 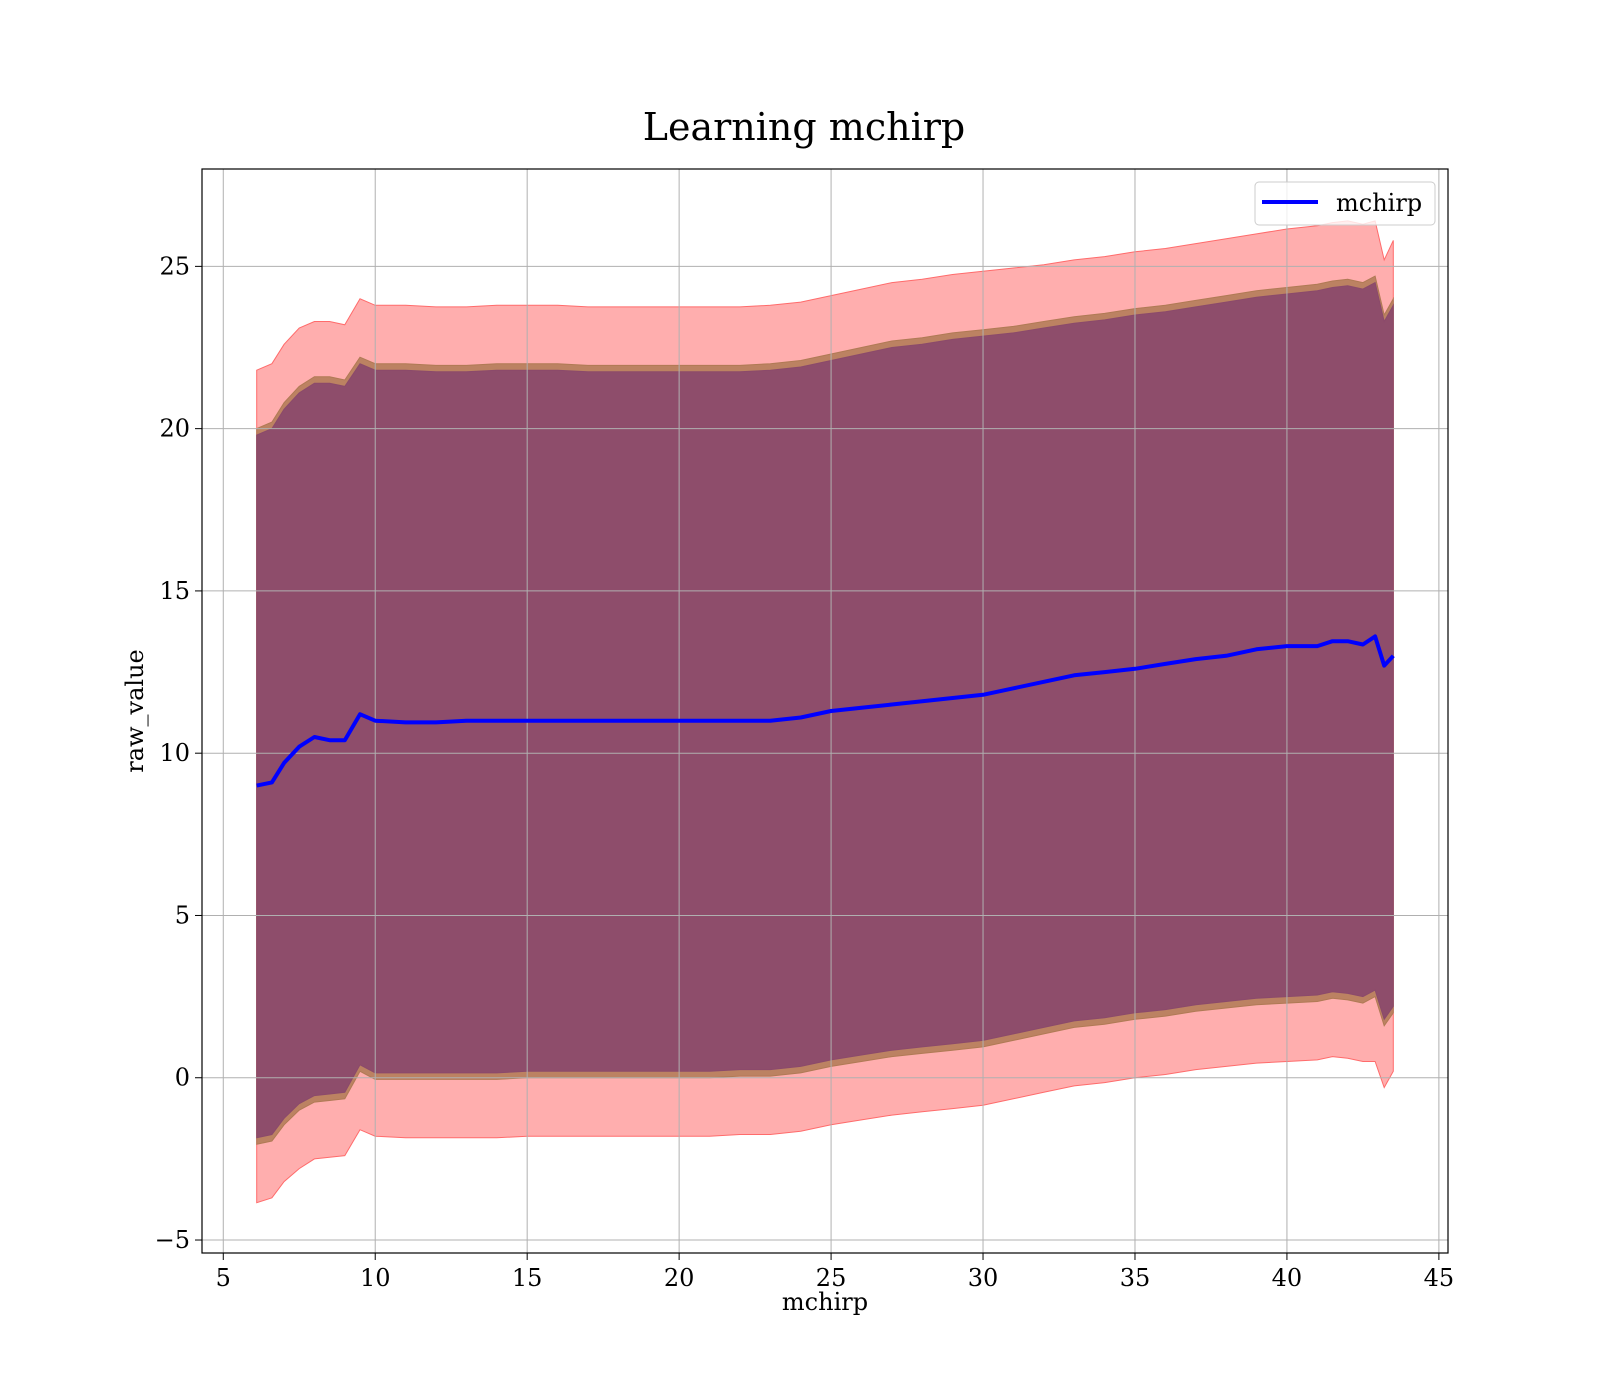 I want to click on x-tick-label: 25, so click(x=831, y=1278).